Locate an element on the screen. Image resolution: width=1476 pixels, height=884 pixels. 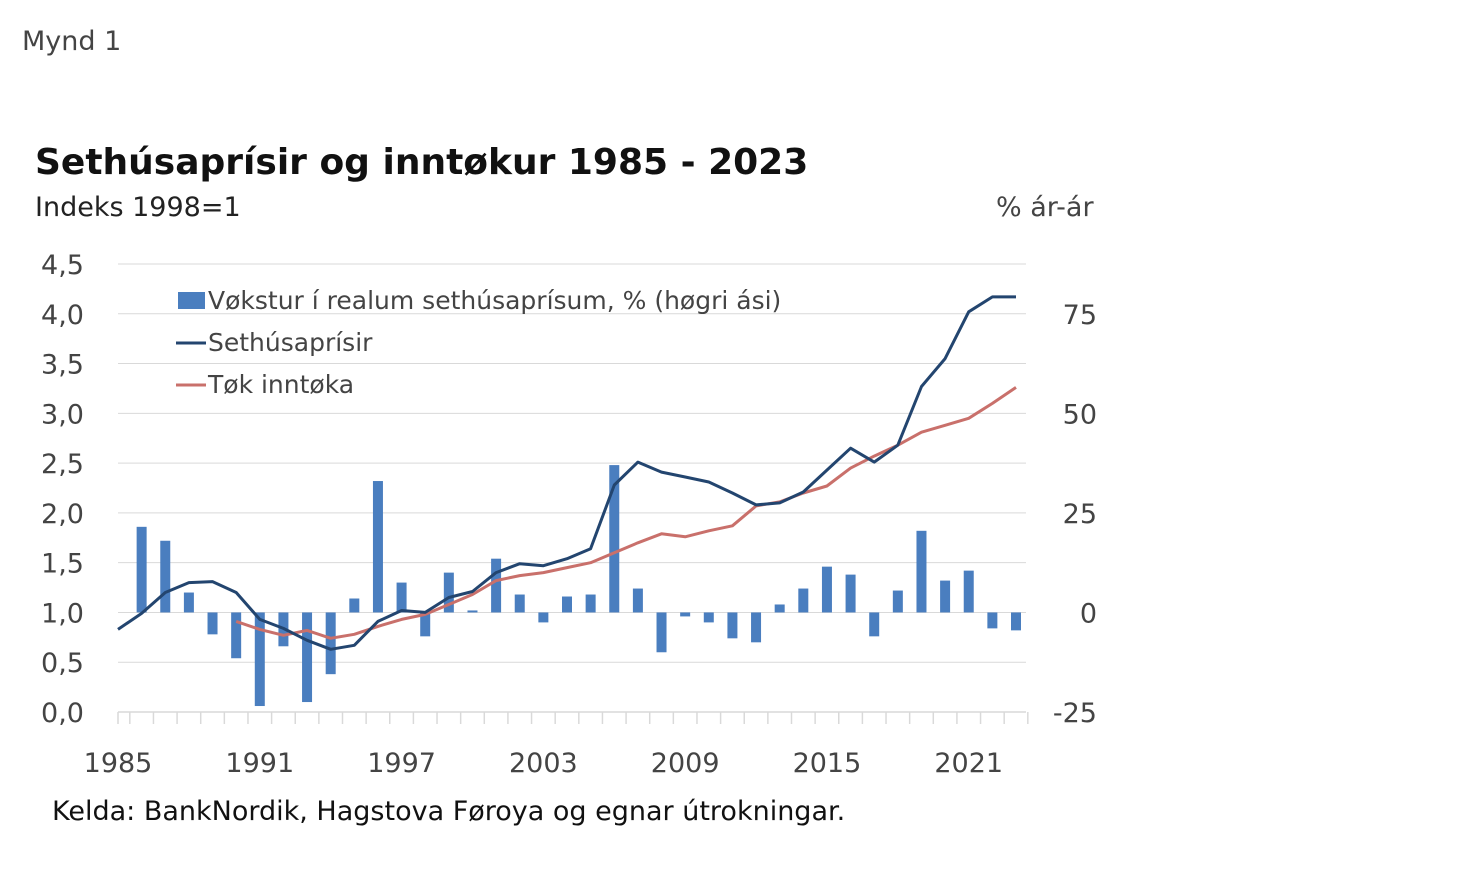
figure-label: Mynd 1 is located at coordinates (72, 41).